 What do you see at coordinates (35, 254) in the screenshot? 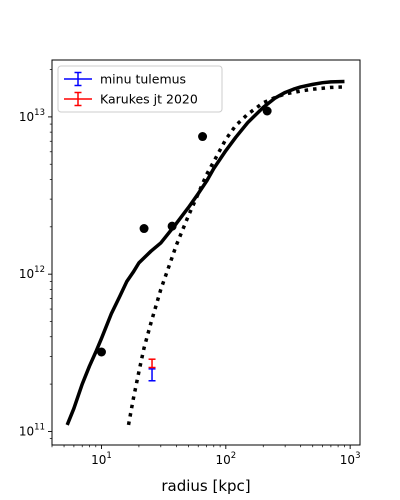
I see `y-axis: 1011 1012 1013` at bounding box center [35, 254].